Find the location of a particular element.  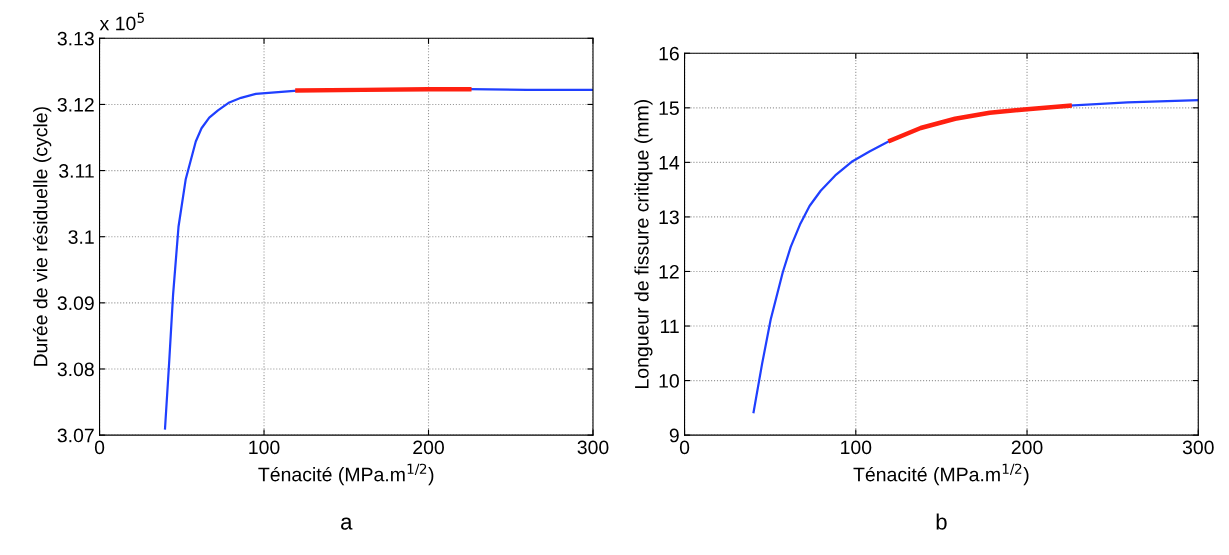

y-tick-label: 11 is located at coordinates (669, 326).